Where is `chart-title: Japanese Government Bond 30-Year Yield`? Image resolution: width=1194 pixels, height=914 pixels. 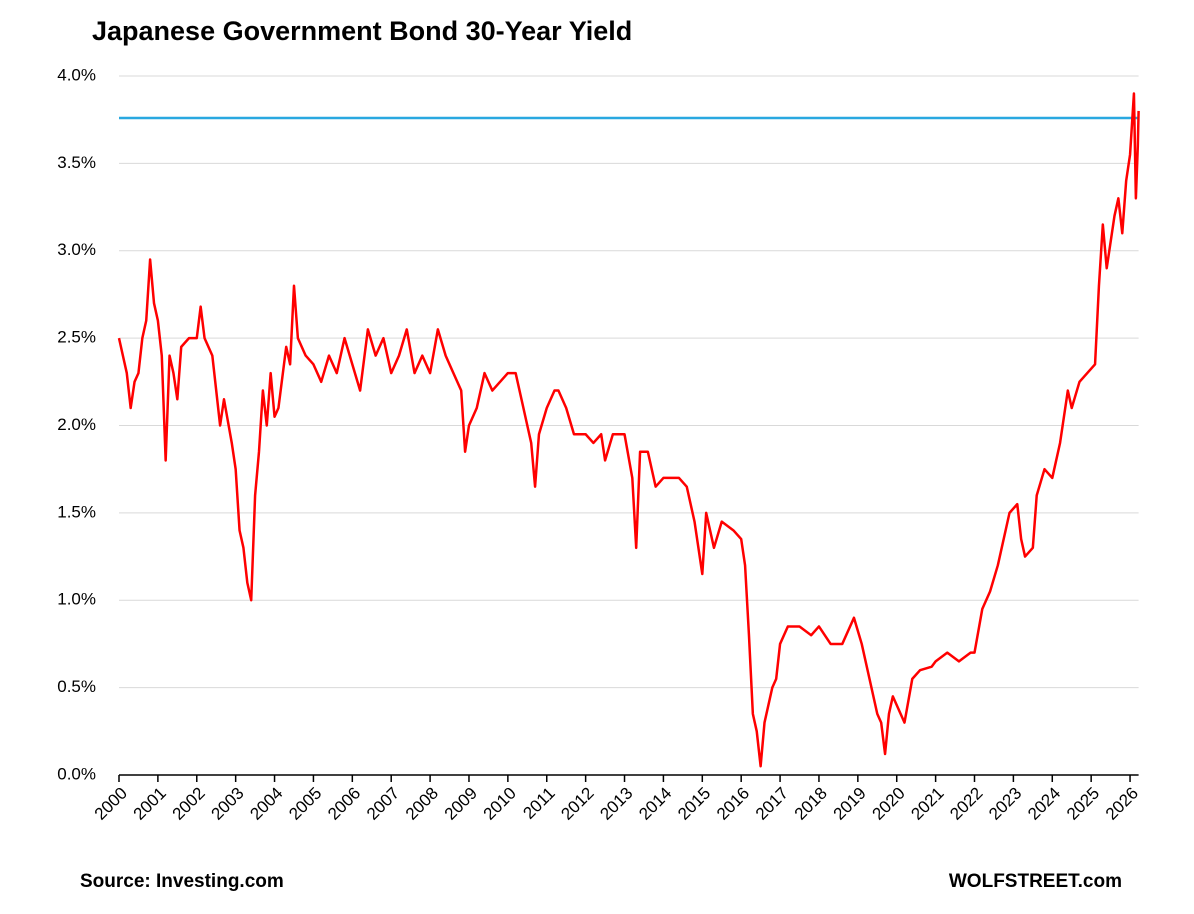 chart-title: Japanese Government Bond 30-Year Yield is located at coordinates (362, 31).